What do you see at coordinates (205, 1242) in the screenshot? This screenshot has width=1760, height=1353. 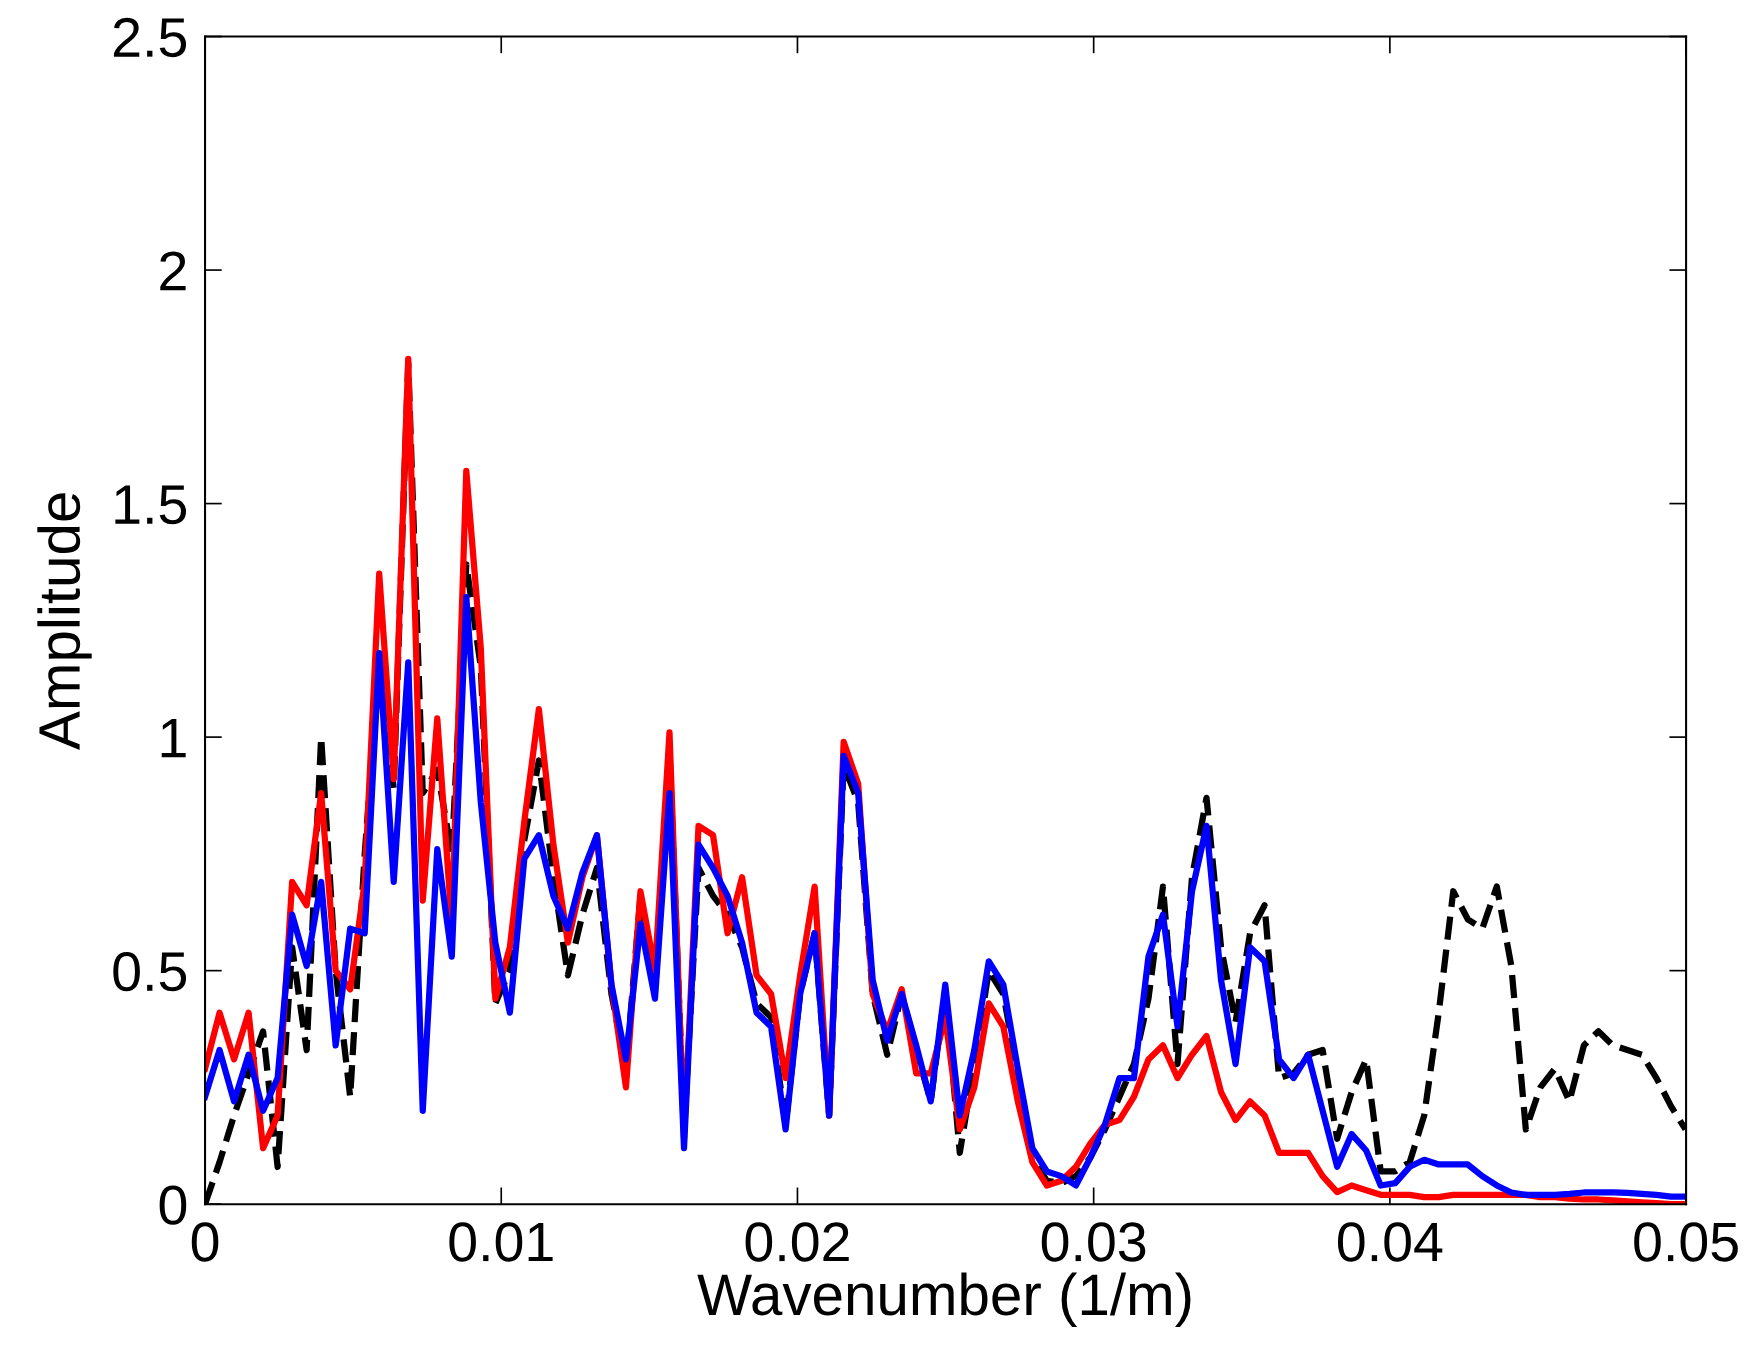 I see `x-tick-label: 0` at bounding box center [205, 1242].